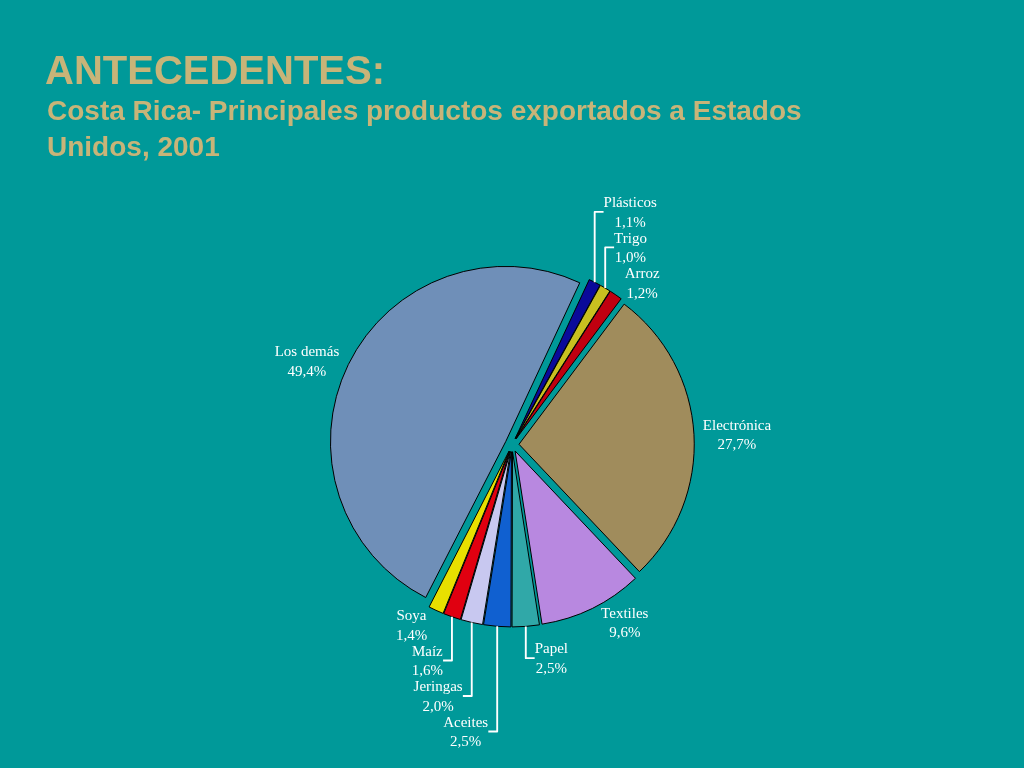 This screenshot has height=768, width=1024. What do you see at coordinates (630, 237) in the screenshot?
I see `slice-label: Trigo` at bounding box center [630, 237].